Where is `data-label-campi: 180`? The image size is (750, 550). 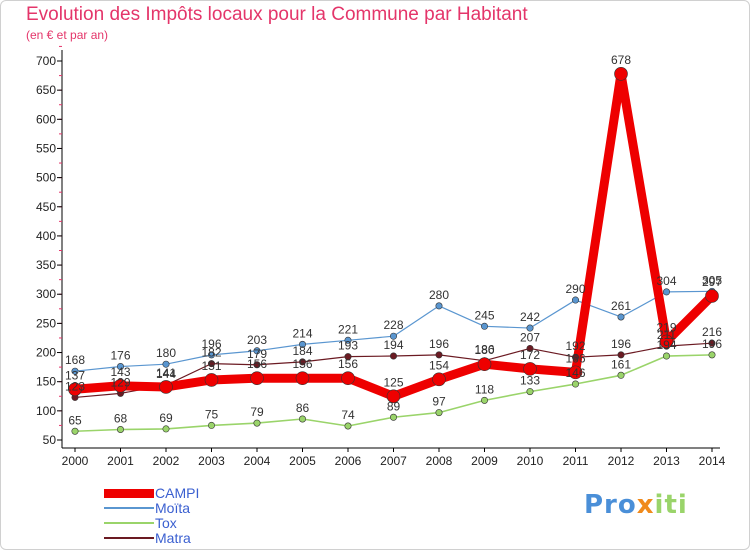 data-label-campi: 180 is located at coordinates (484, 350).